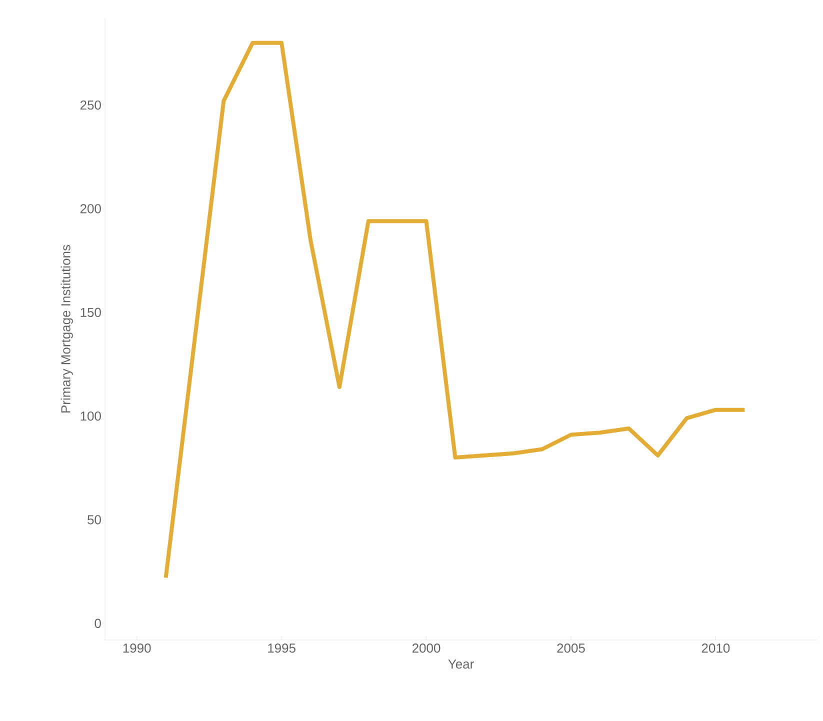  Describe the element at coordinates (716, 648) in the screenshot. I see `x-tick-label: 2010` at that location.